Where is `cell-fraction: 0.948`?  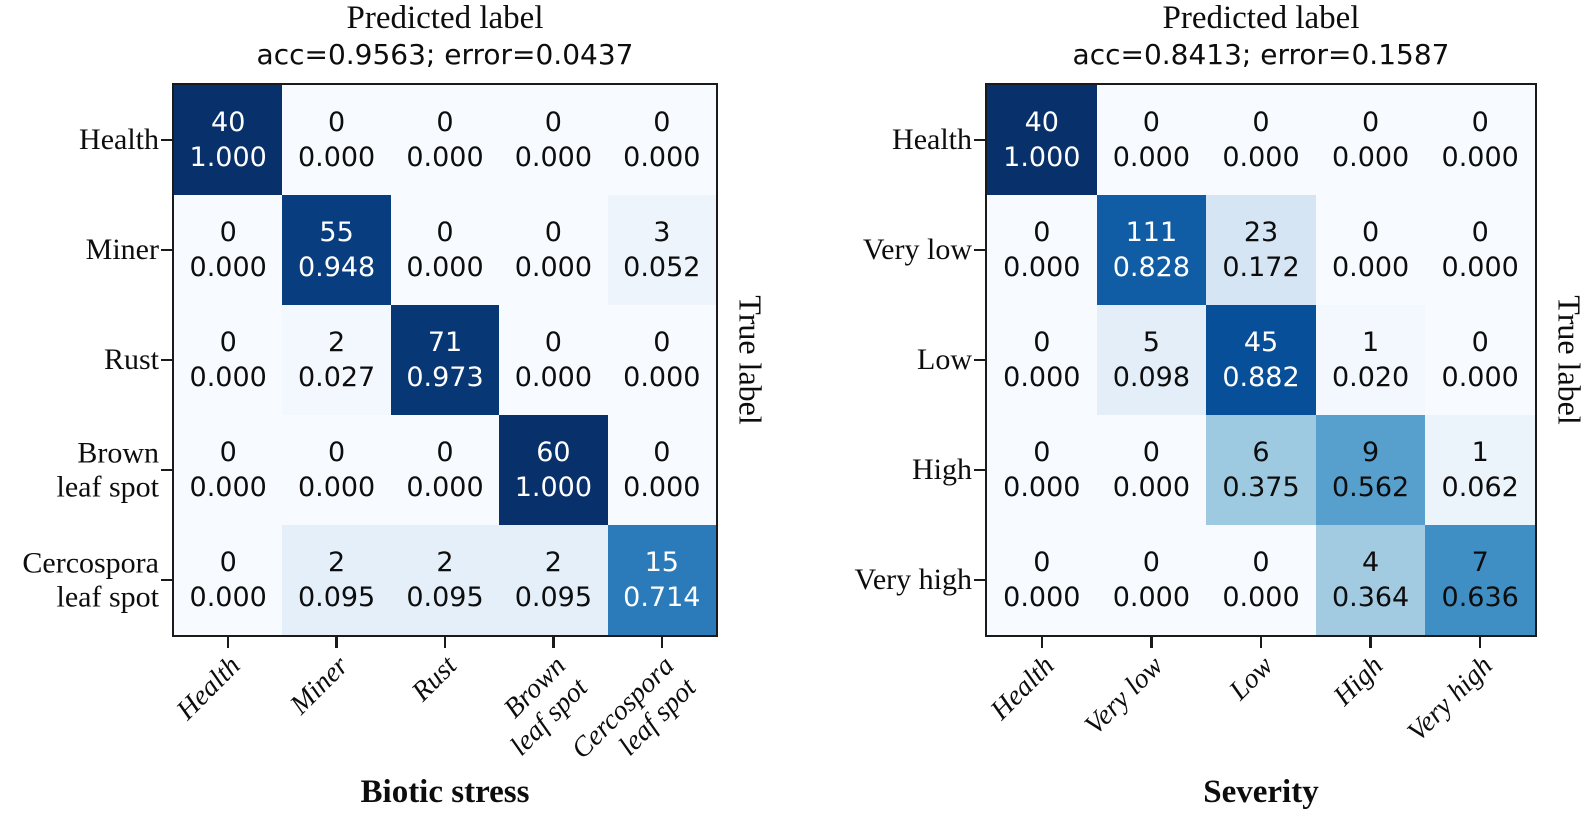 cell-fraction: 0.948 is located at coordinates (336, 267).